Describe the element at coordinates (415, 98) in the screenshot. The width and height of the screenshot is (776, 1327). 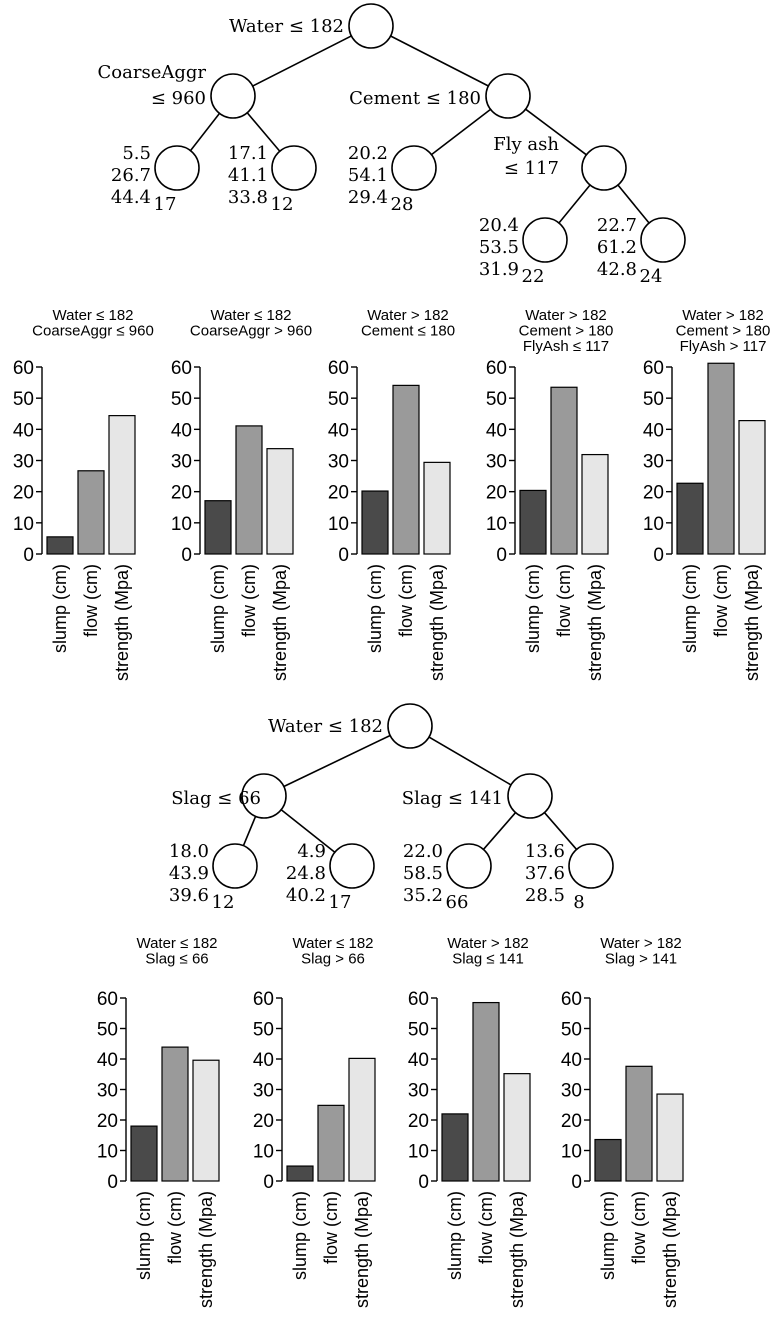
I see `split-condition-label: Cement ≤ 180` at that location.